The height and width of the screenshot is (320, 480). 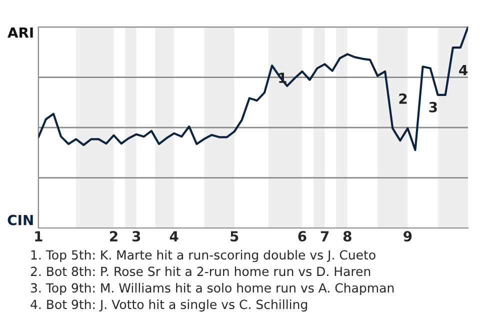 I want to click on text: 3. Top 9th: M. Williams hit a solo home run vs A. Chapman, so click(x=212, y=289).